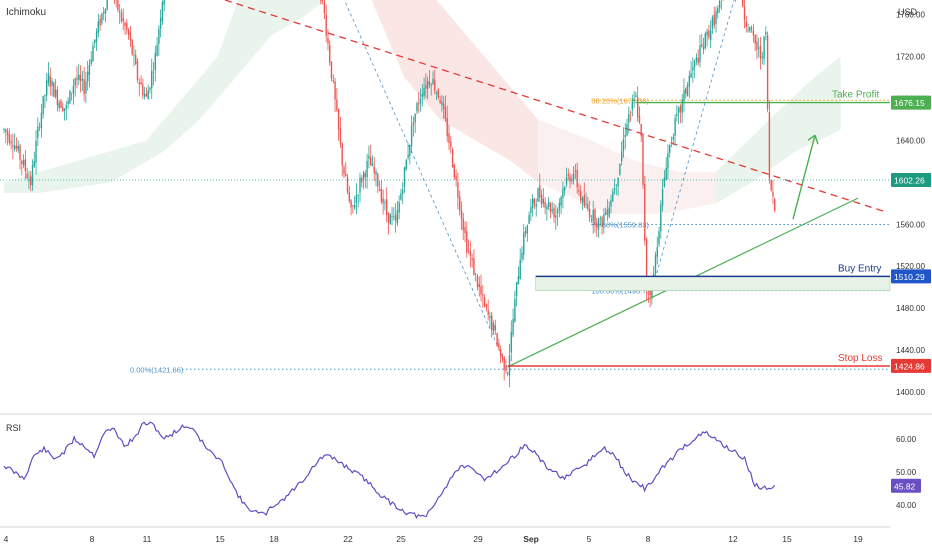  What do you see at coordinates (348, 539) in the screenshot?
I see `time-tick-label: 22` at bounding box center [348, 539].